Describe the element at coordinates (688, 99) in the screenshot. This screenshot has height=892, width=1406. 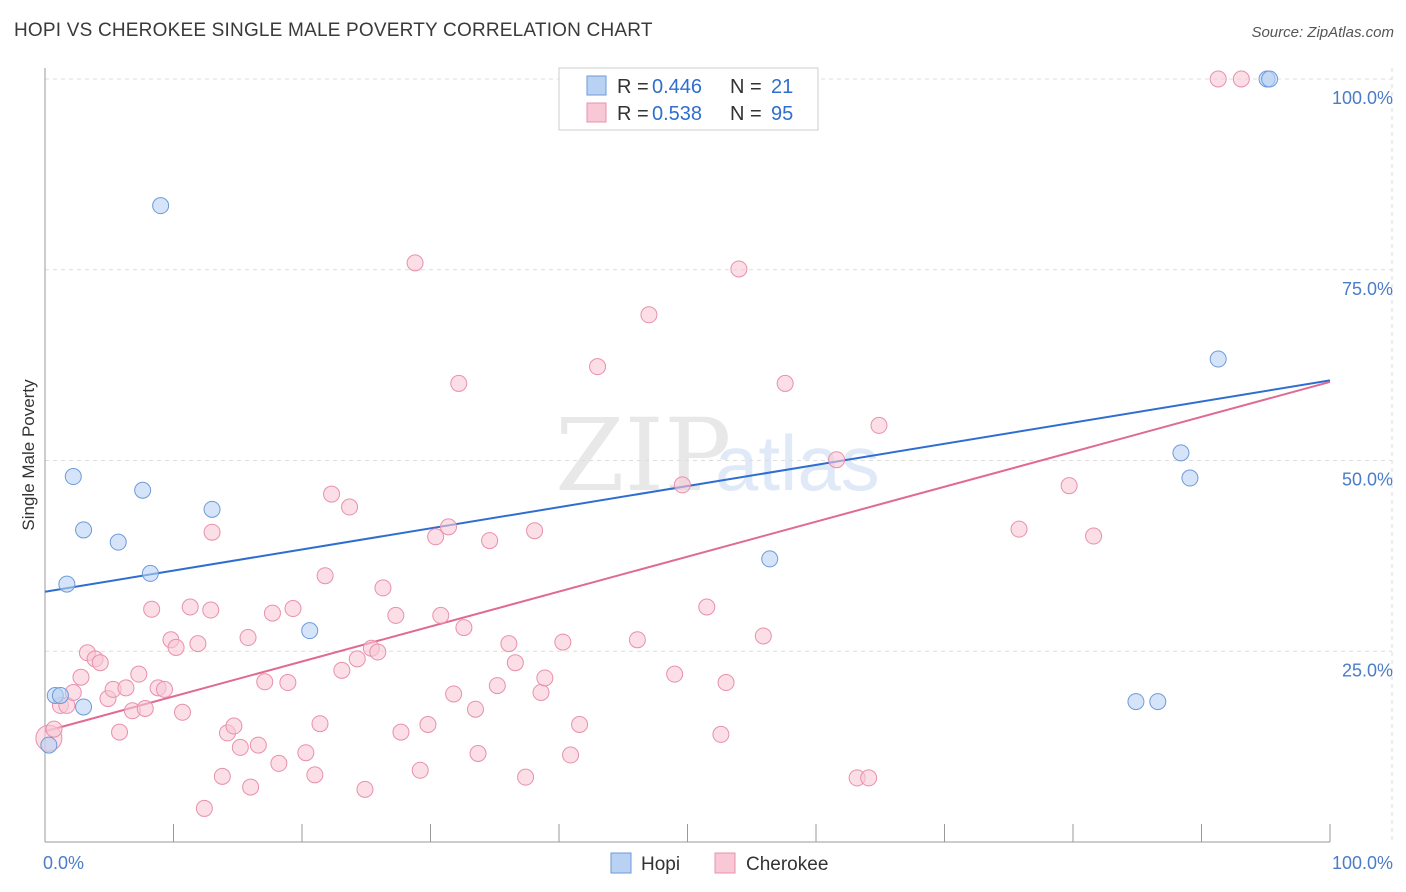
I see `legend: R = 0.446 N = 21 R = 0.538 N = 95` at that location.